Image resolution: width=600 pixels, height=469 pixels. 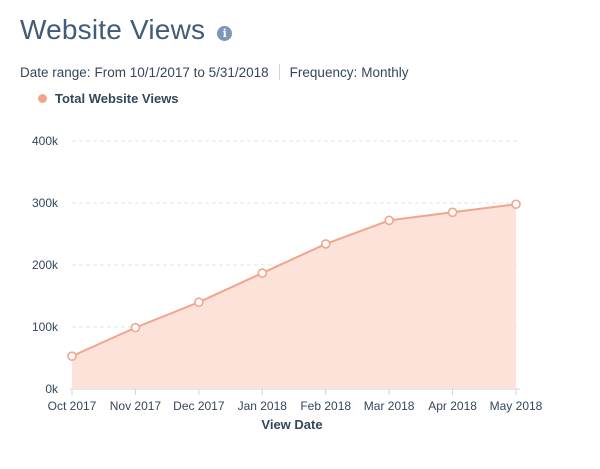 What do you see at coordinates (323, 72) in the screenshot?
I see `frequency-label: Frequency:` at bounding box center [323, 72].